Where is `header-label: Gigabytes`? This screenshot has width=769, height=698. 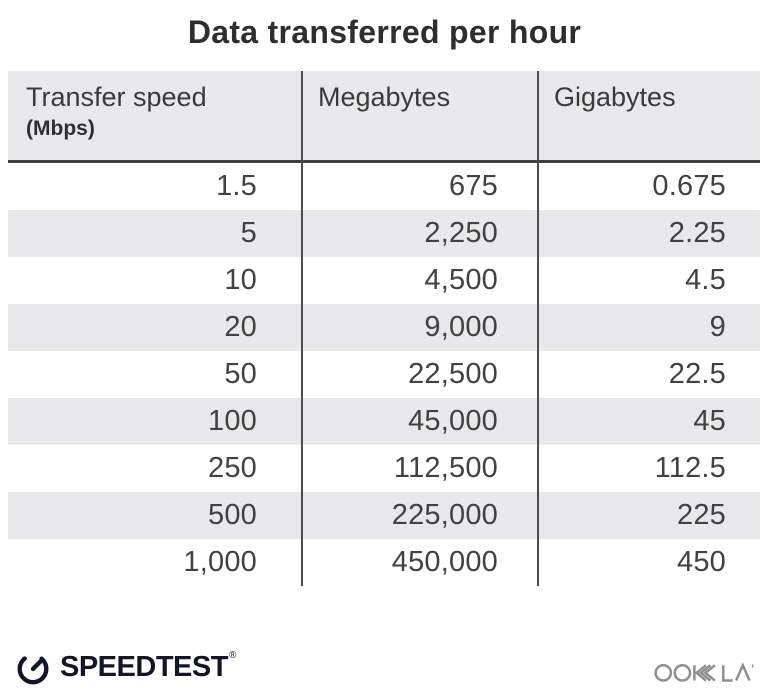 header-label: Gigabytes is located at coordinates (615, 97).